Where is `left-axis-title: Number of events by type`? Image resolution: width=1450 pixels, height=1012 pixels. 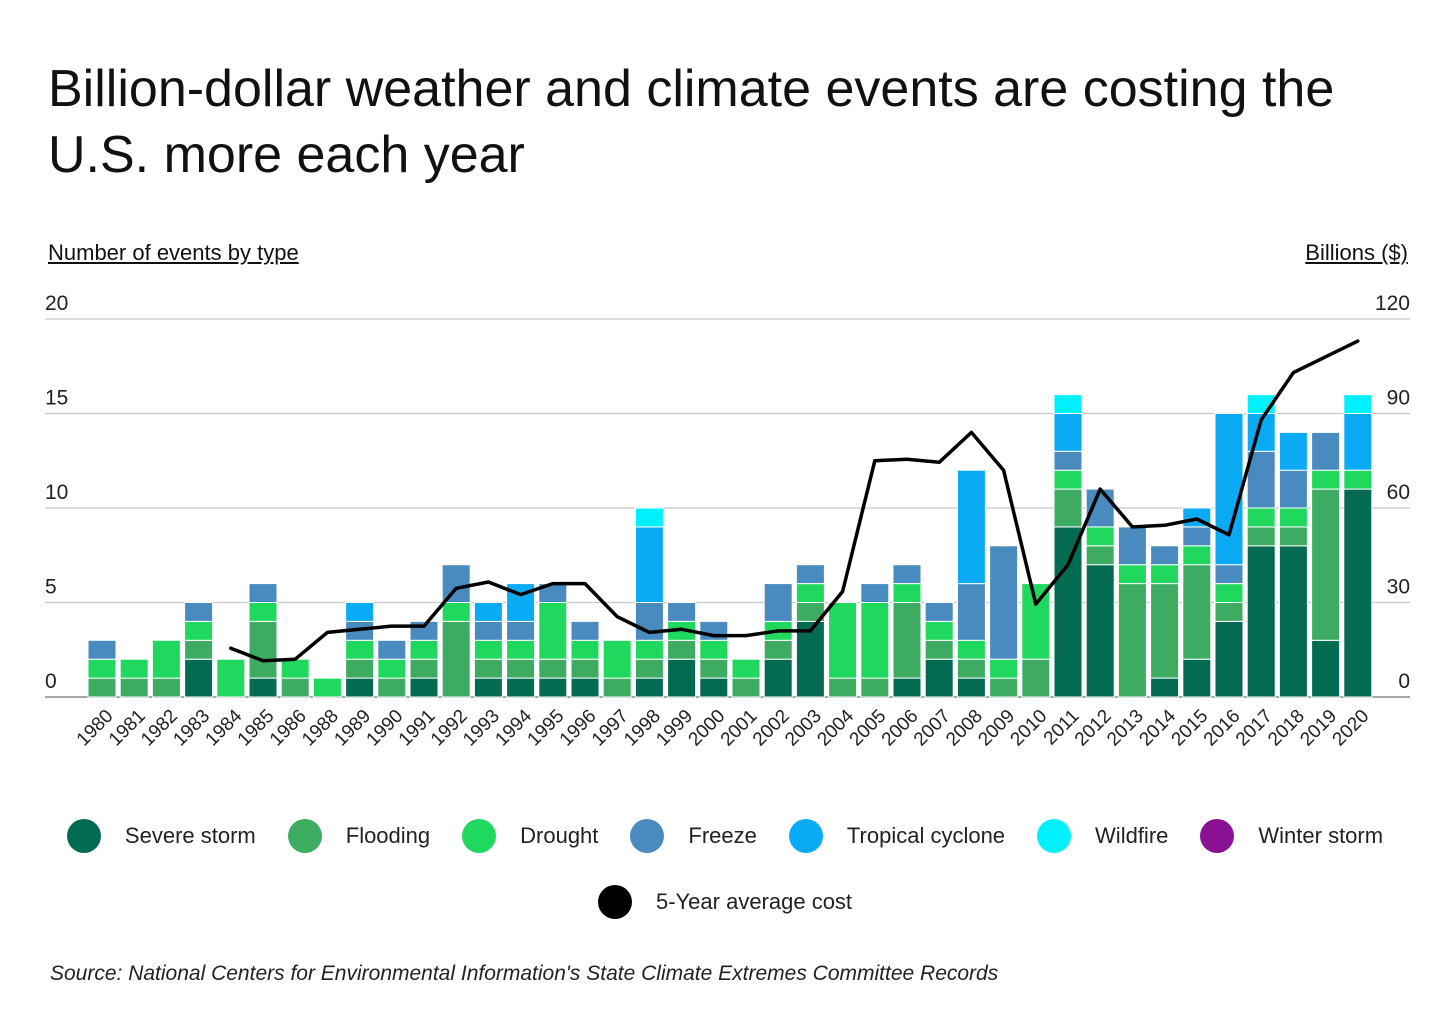
left-axis-title: Number of events by type is located at coordinates (173, 252).